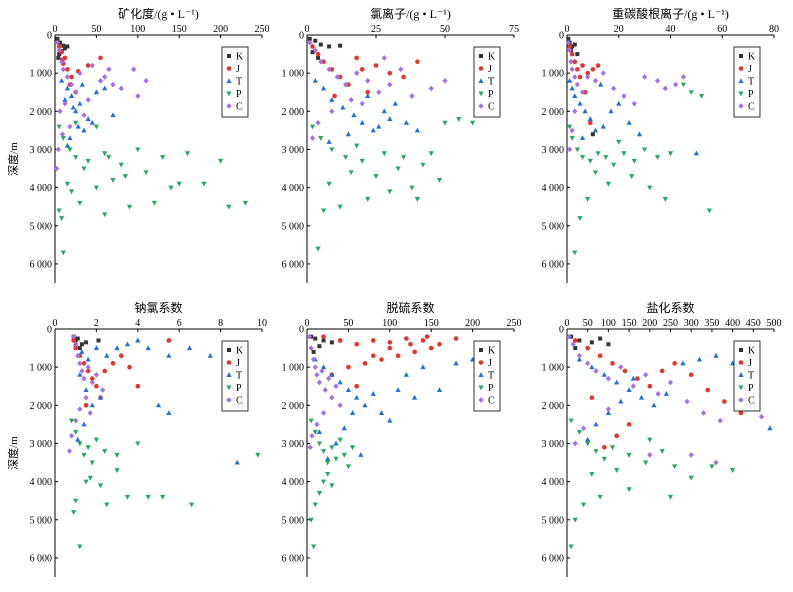 Image resolution: width=793 pixels, height=592 pixels. What do you see at coordinates (301, 330) in the screenshot?
I see `y-tick-label: 0` at bounding box center [301, 330].